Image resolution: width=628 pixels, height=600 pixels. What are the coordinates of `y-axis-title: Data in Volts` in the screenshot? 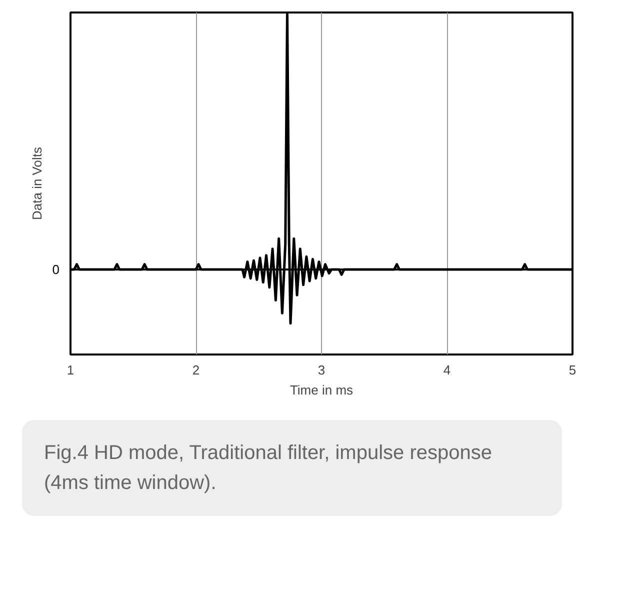 It's located at (36, 183).